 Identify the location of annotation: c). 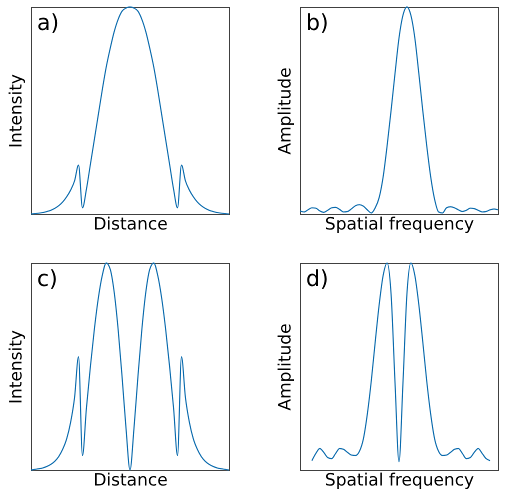
(47, 279).